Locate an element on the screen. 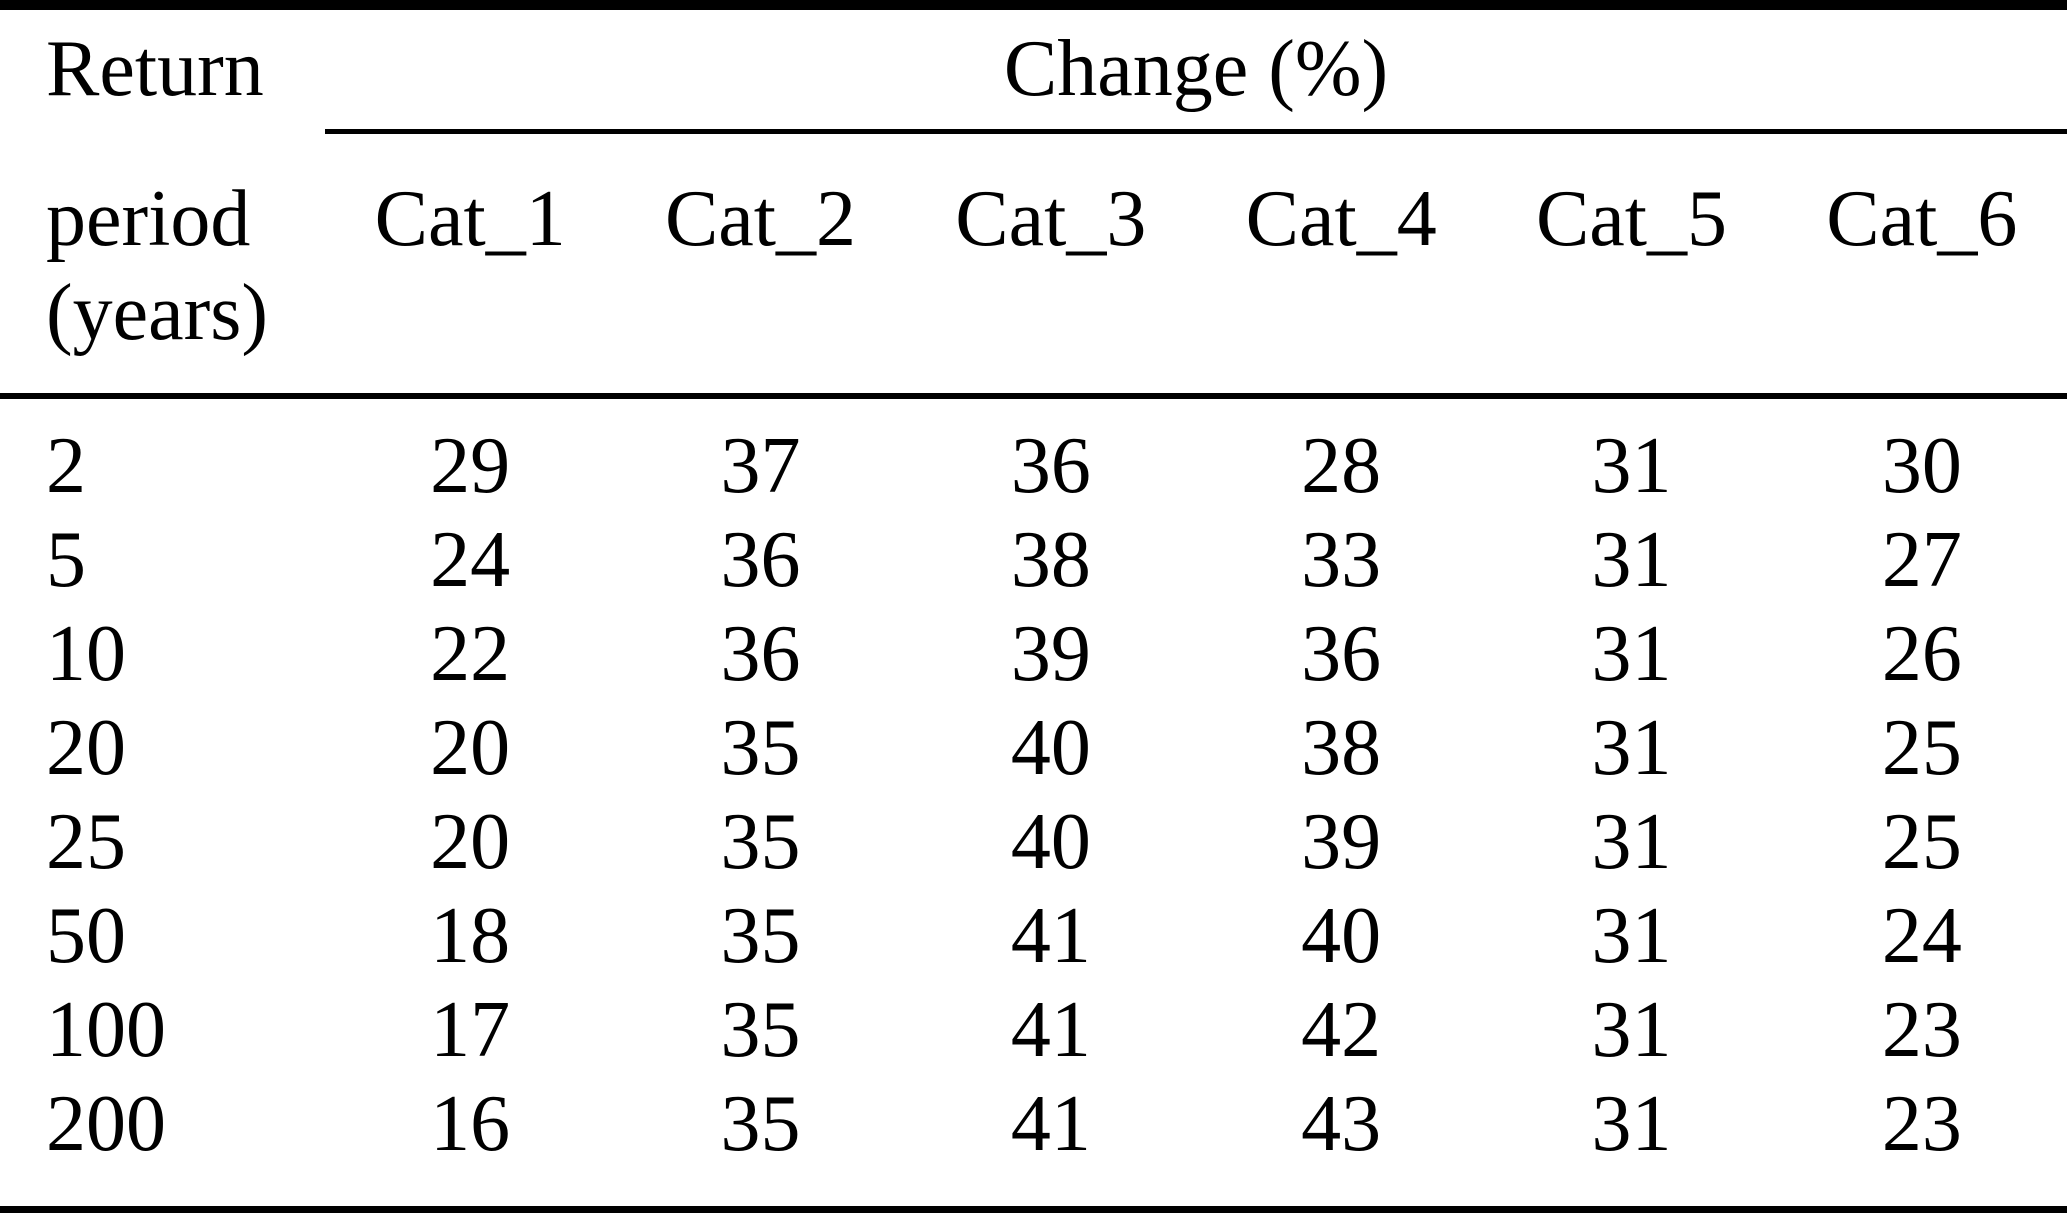  column-header-cat-4: Cat_4 is located at coordinates (1341, 219).